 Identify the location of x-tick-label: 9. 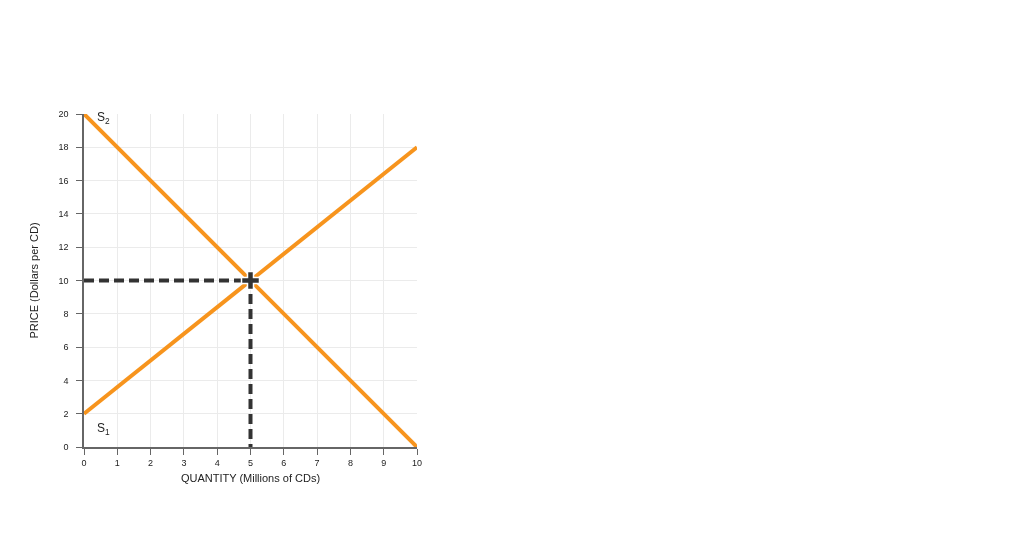
(384, 462).